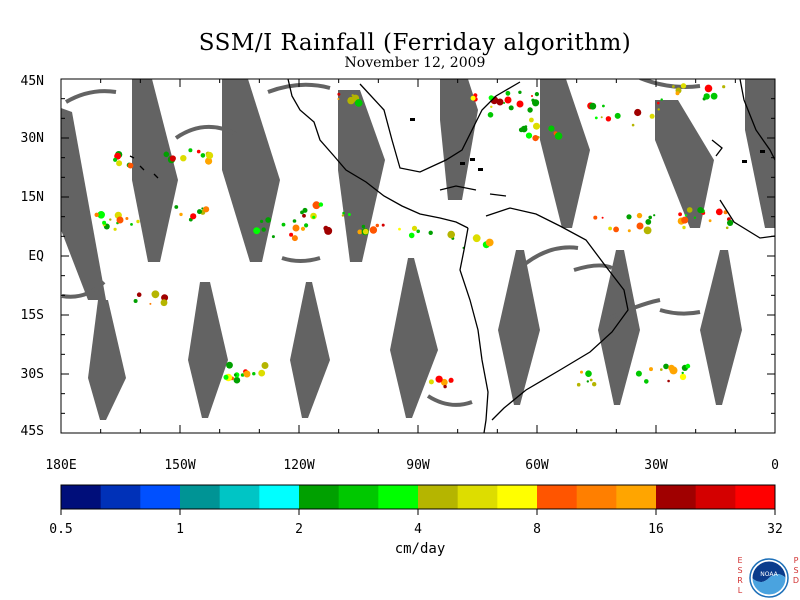 The image size is (800, 600). Describe the element at coordinates (656, 529) in the screenshot. I see `colorbar-label-16: 16` at that location.